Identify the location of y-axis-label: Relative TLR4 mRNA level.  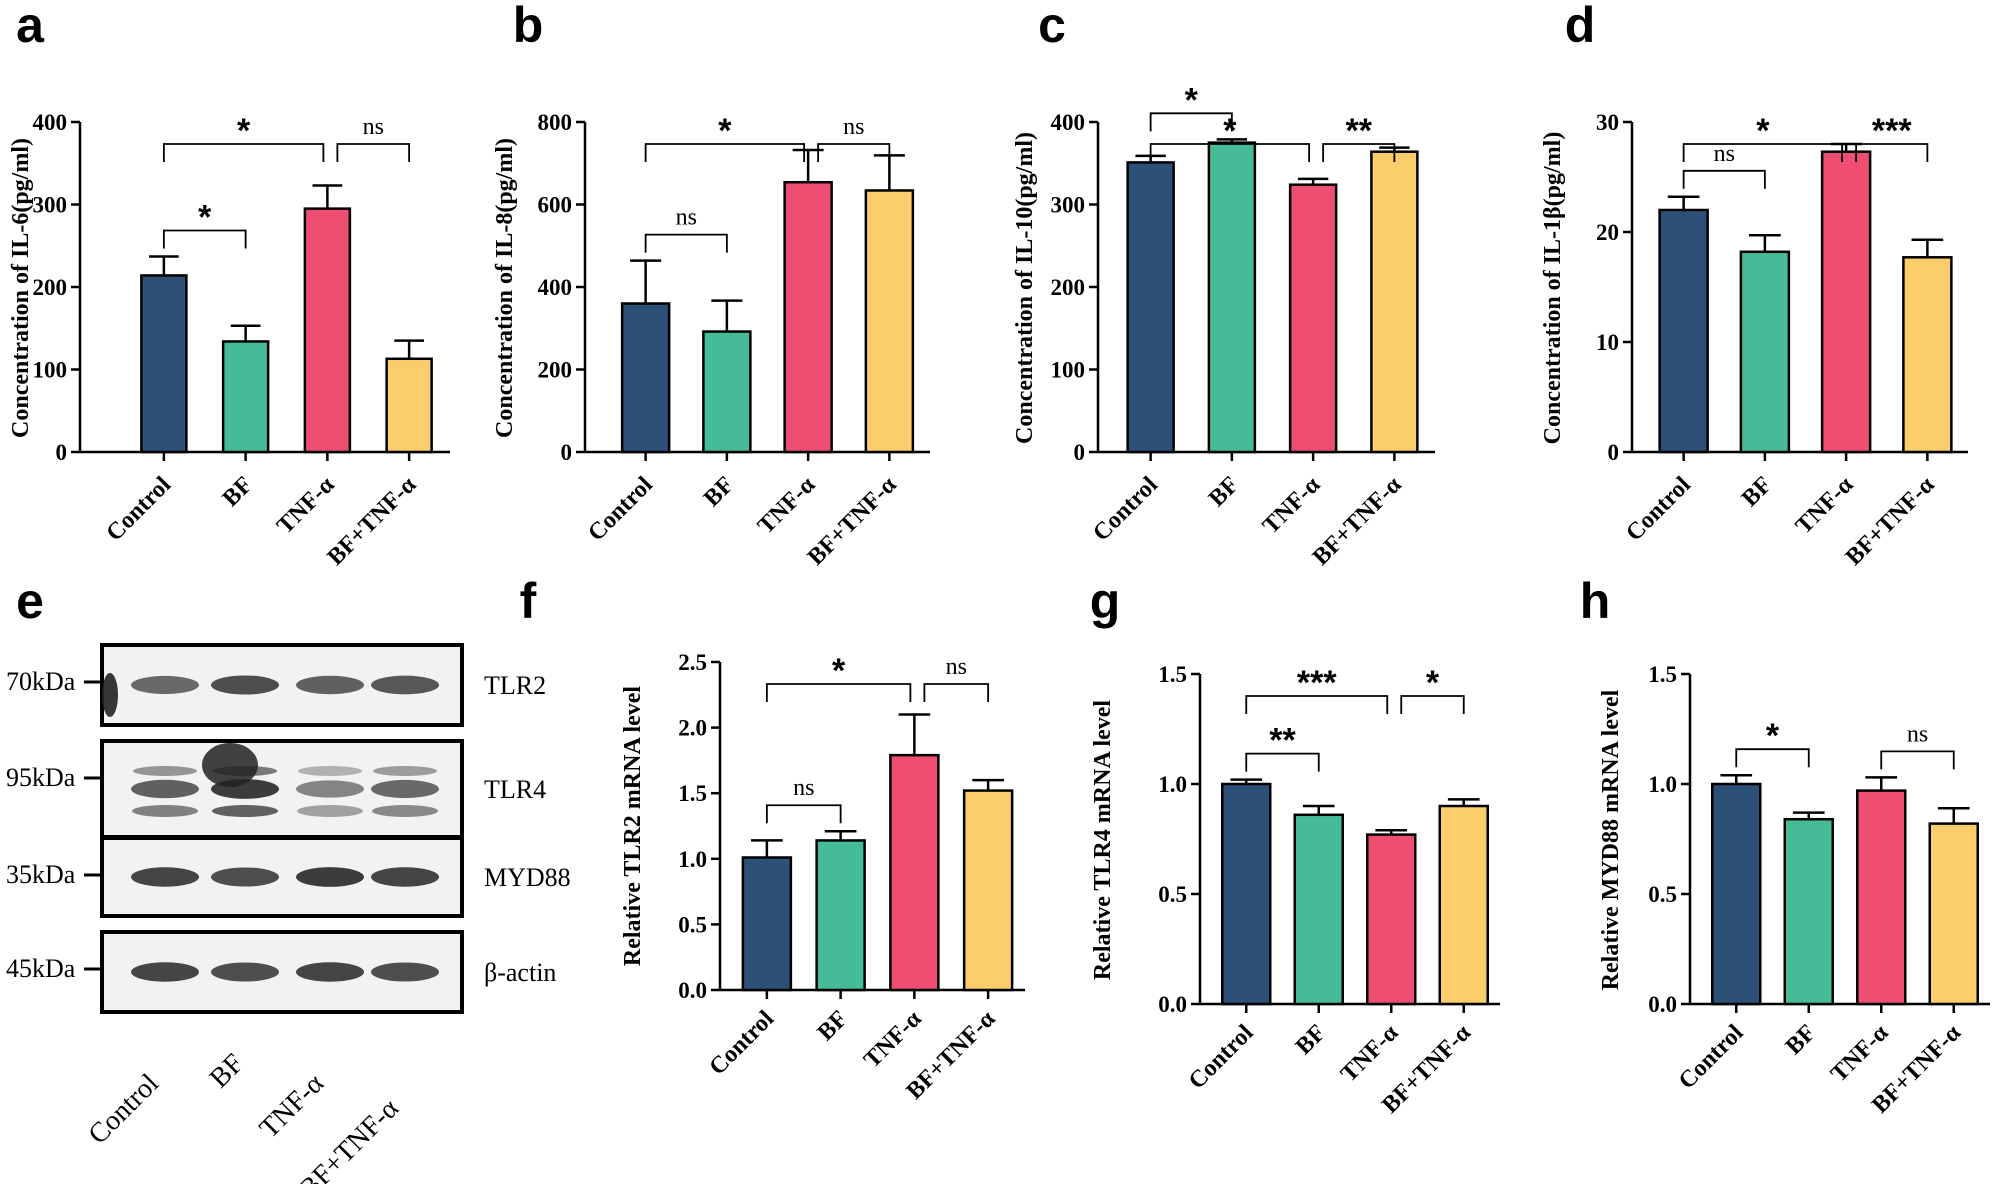
(1103, 840).